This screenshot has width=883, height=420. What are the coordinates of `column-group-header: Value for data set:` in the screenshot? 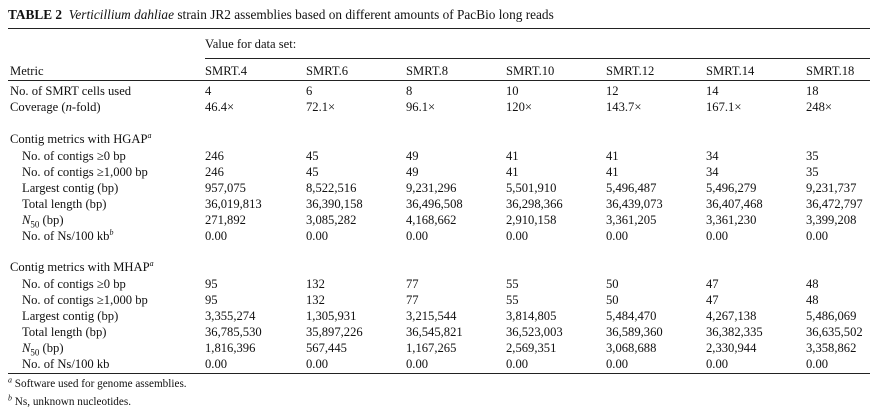 It's located at (251, 44).